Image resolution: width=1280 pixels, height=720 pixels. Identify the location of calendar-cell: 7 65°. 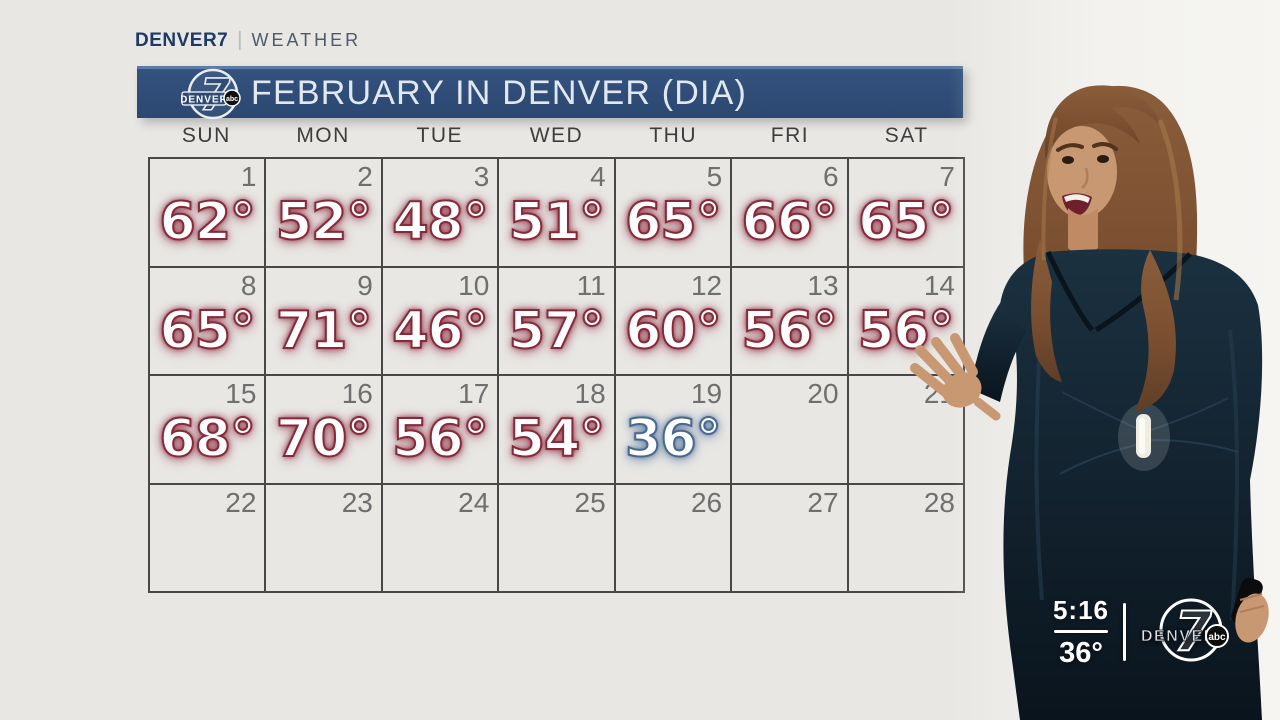
(905, 212).